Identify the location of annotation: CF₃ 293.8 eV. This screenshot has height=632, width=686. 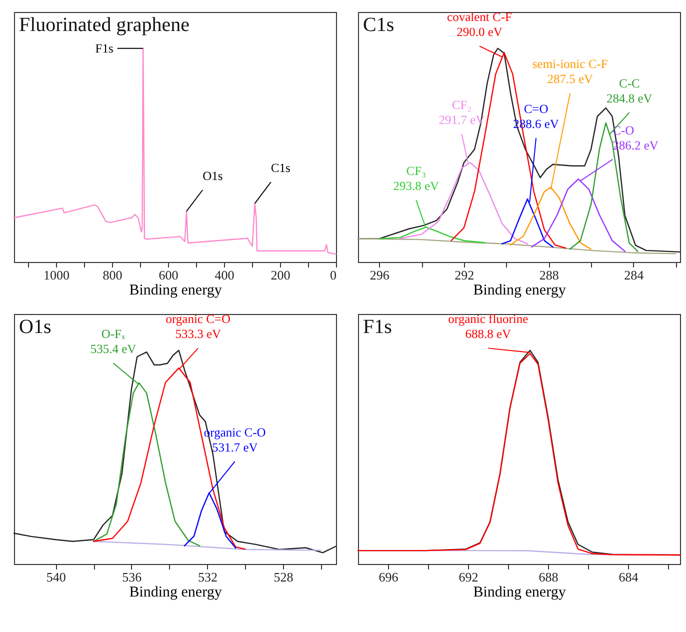
(416, 179).